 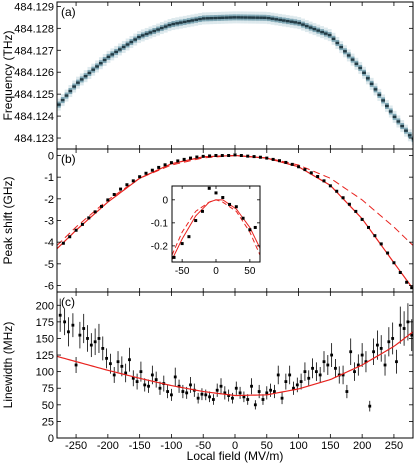 What do you see at coordinates (8, 365) in the screenshot?
I see `panel-c-ylabel: Linewidth (MHz)` at bounding box center [8, 365].